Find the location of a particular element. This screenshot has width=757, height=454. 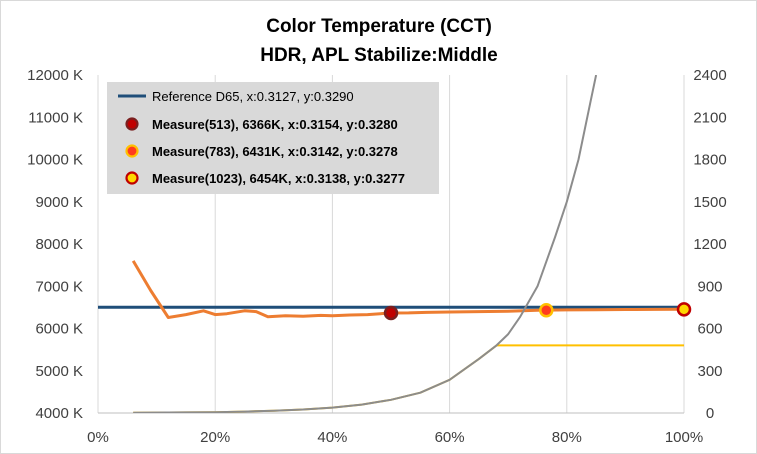

y-right-tick-label: 2100 is located at coordinates (709, 117).